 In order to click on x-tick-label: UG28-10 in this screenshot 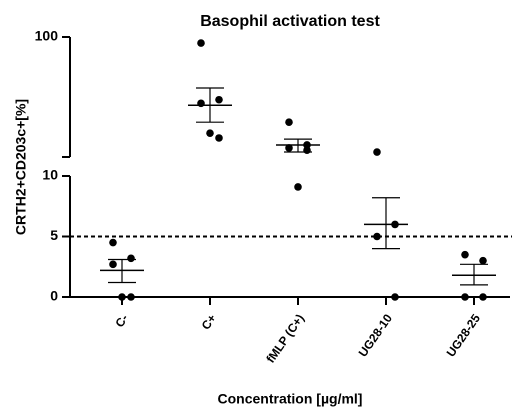, I will do `click(376, 335)`.